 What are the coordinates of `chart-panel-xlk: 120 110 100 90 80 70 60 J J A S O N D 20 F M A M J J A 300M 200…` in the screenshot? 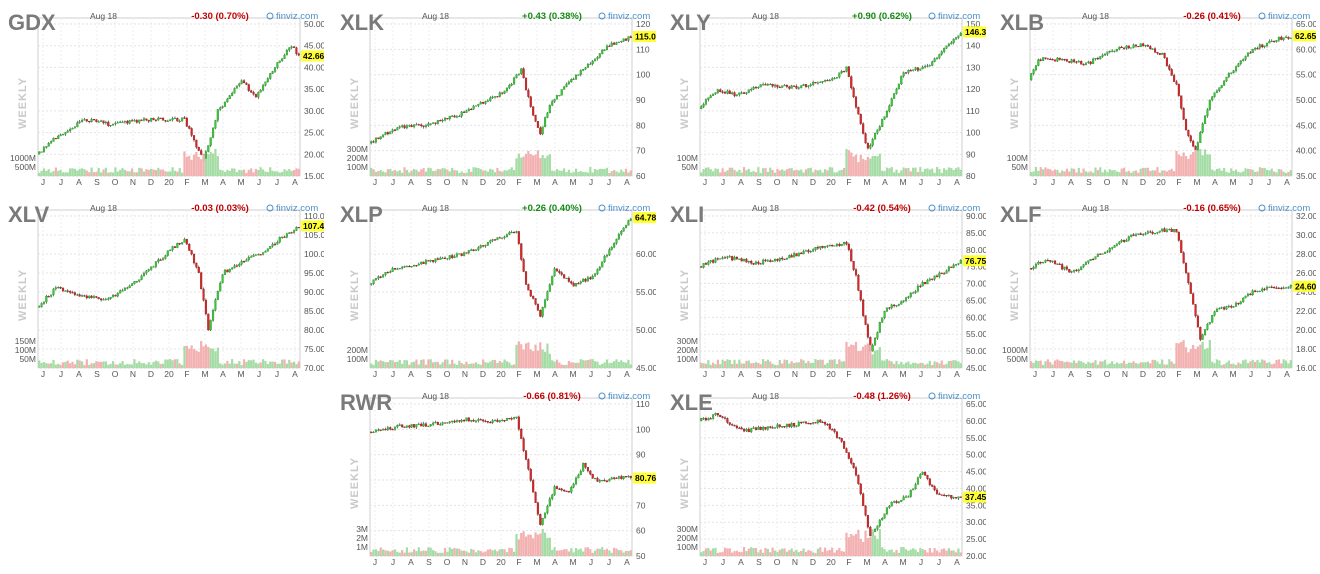 It's located at (497, 101).